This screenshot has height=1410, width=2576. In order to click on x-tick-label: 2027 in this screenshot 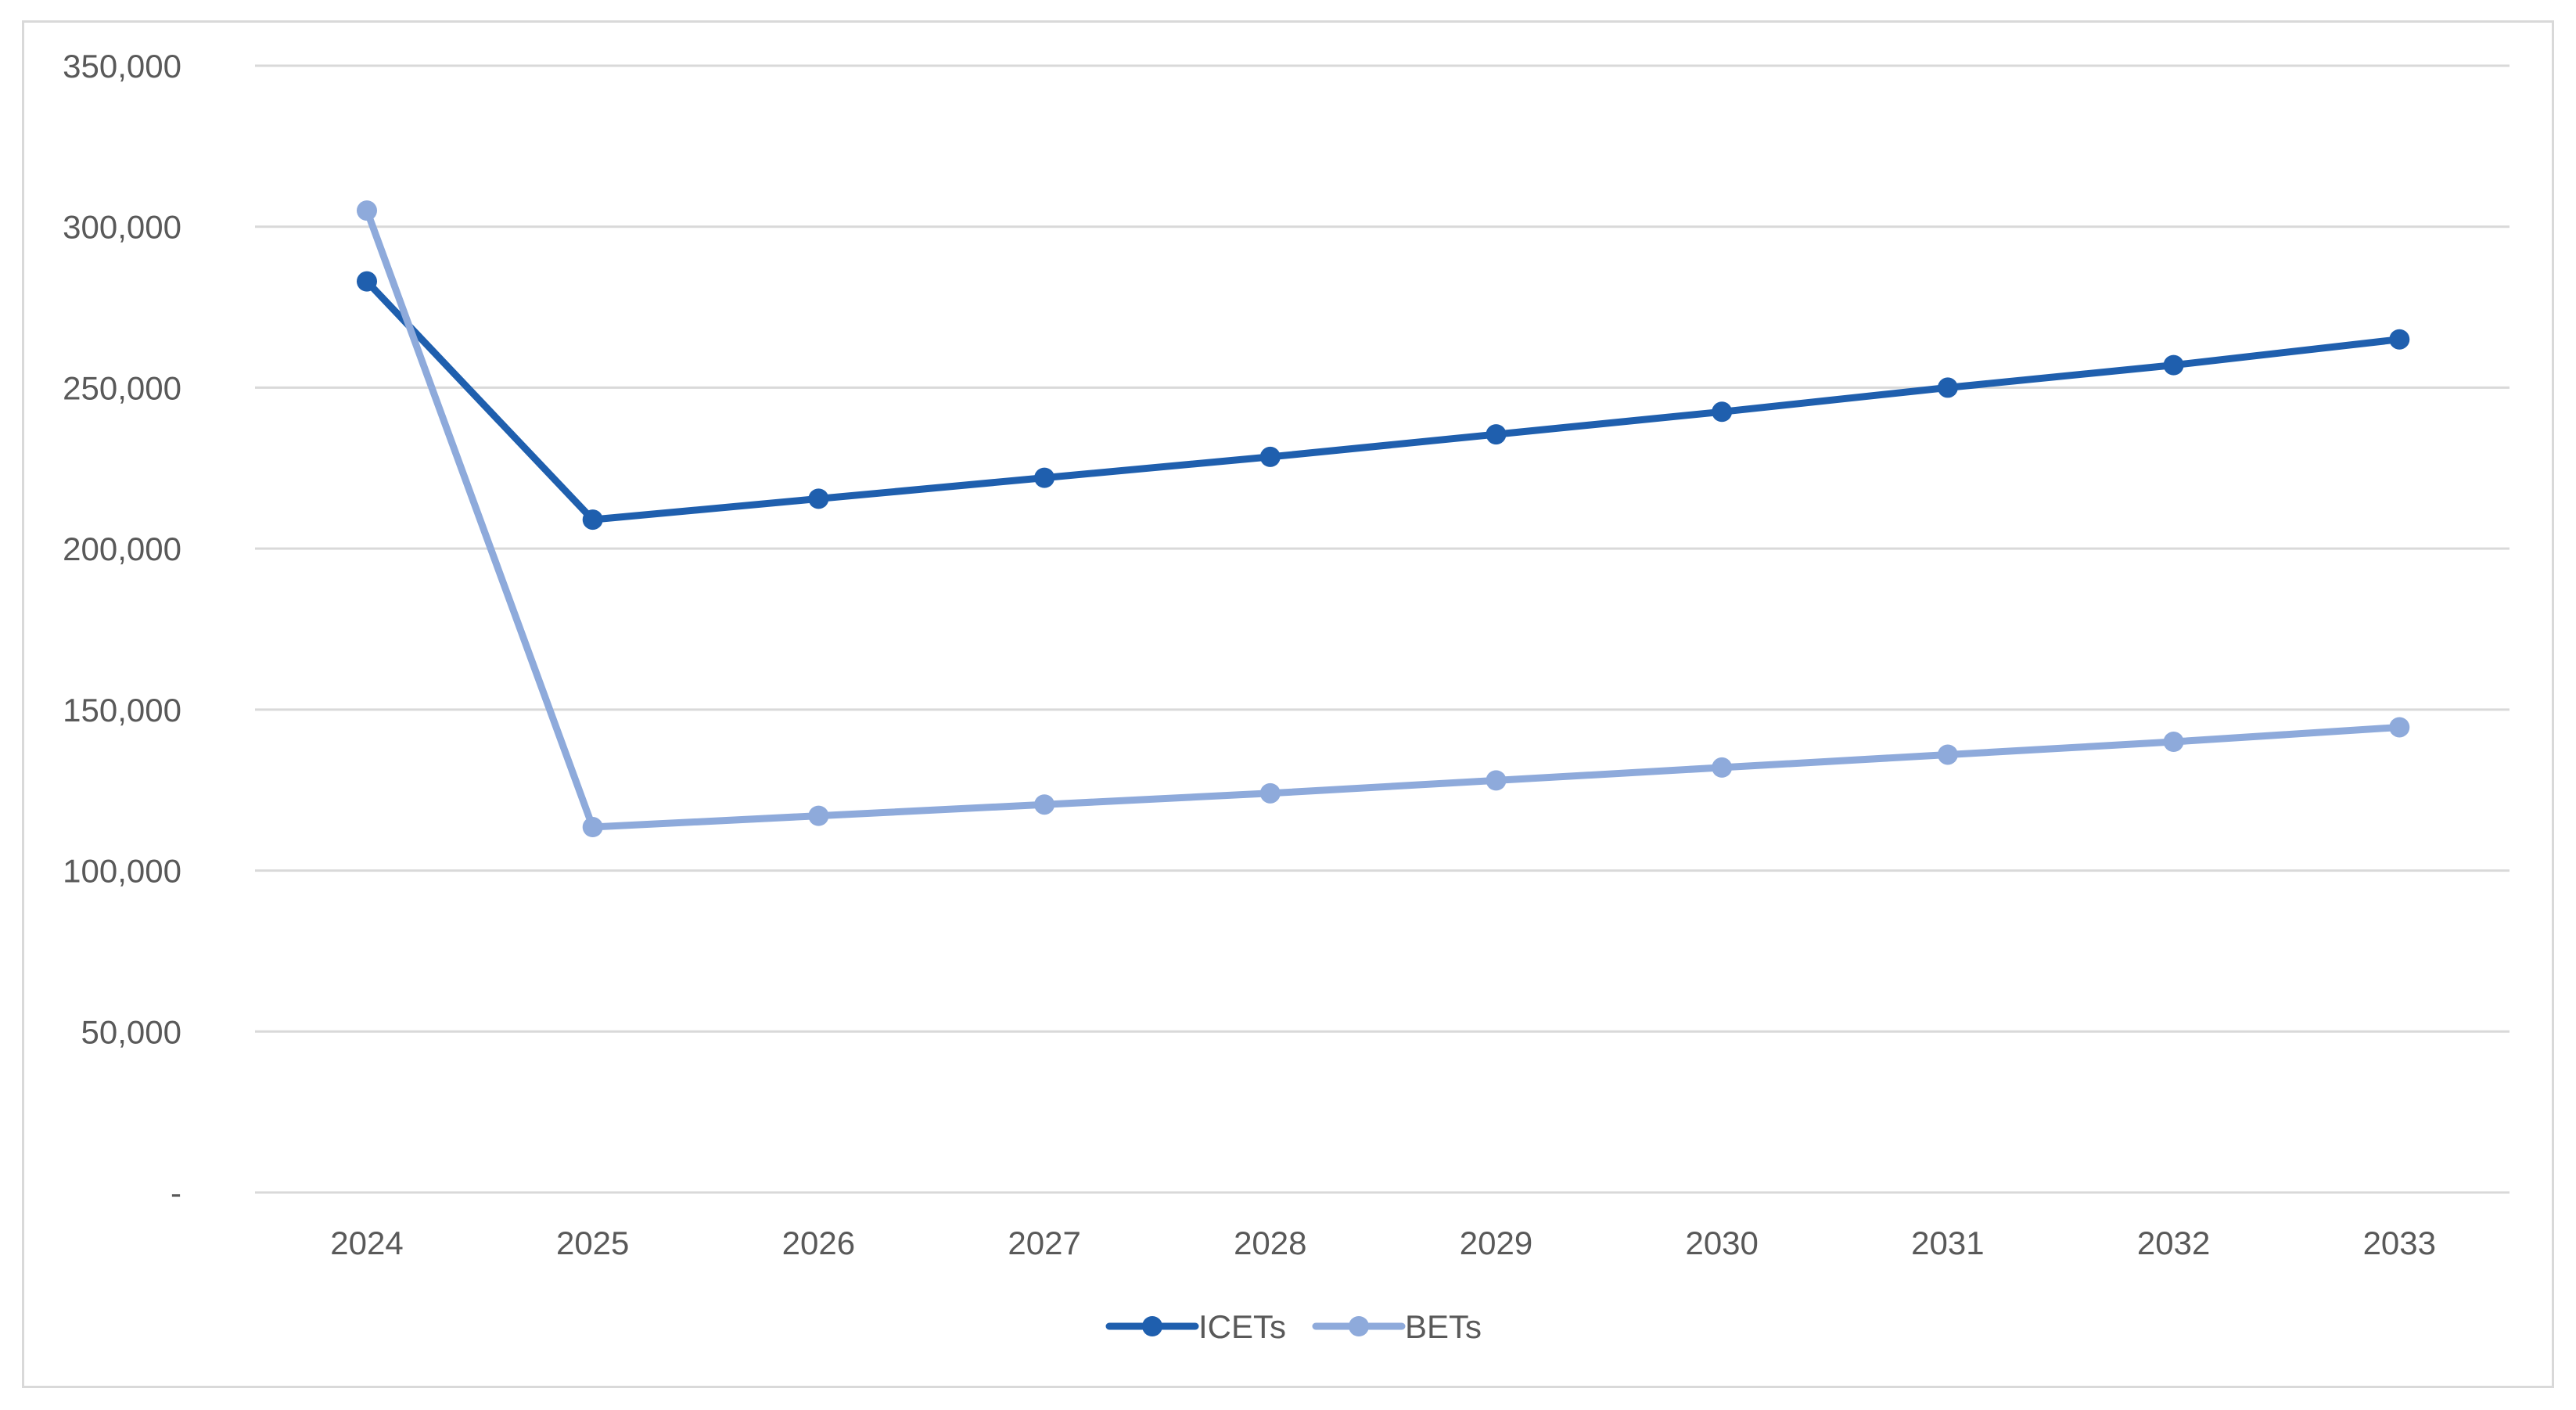, I will do `click(1044, 1243)`.